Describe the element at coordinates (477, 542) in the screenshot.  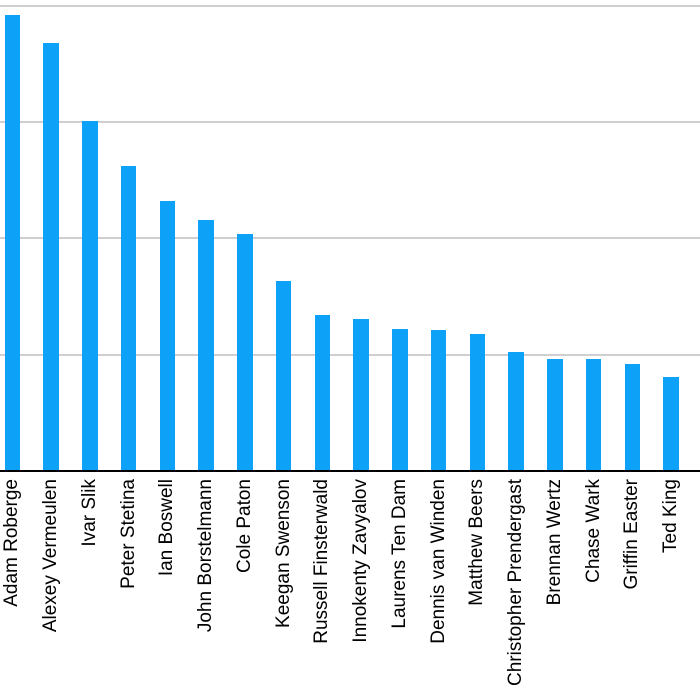
I see `x-axis-label: Matthew Beers` at that location.